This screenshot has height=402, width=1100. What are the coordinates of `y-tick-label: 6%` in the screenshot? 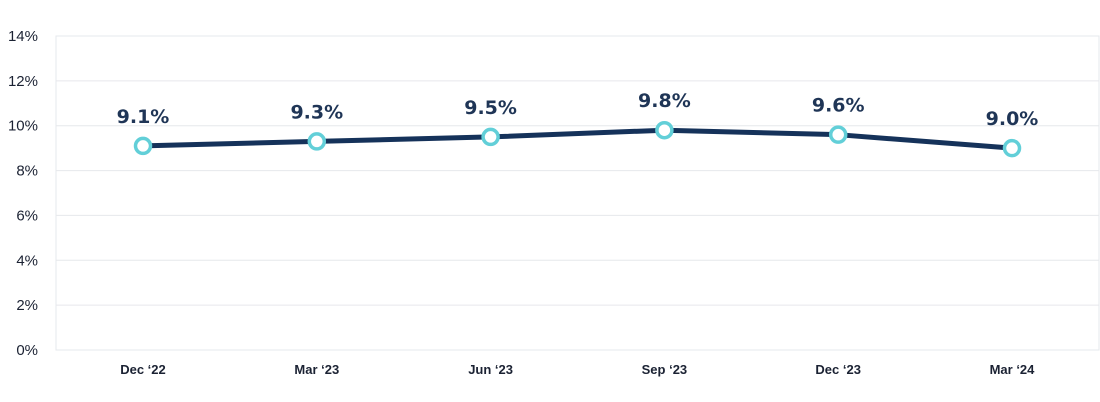 It's located at (27, 215).